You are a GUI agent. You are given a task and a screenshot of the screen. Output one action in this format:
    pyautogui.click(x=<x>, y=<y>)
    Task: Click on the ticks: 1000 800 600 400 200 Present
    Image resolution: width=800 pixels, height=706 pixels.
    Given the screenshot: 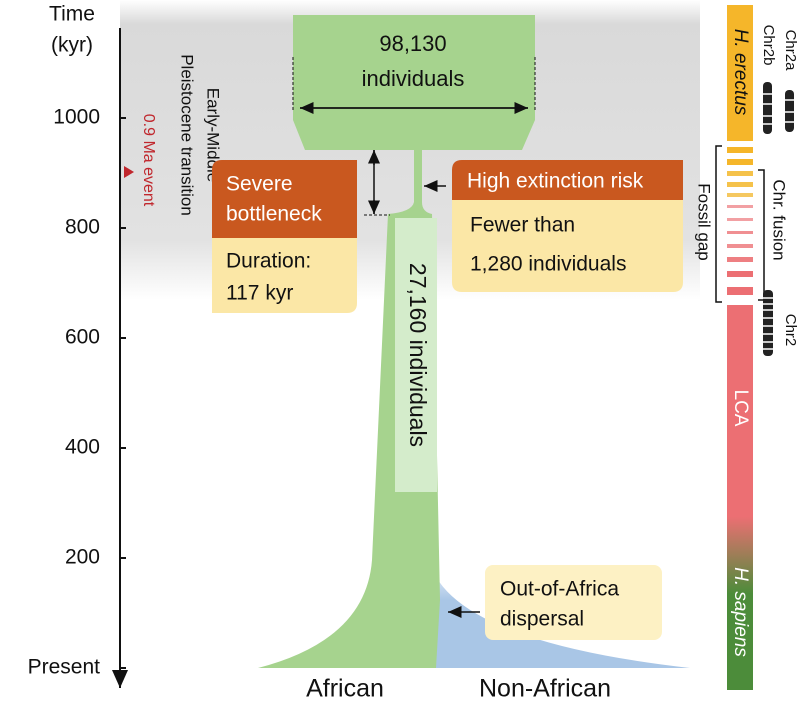 What is the action you would take?
    pyautogui.click(x=77, y=392)
    